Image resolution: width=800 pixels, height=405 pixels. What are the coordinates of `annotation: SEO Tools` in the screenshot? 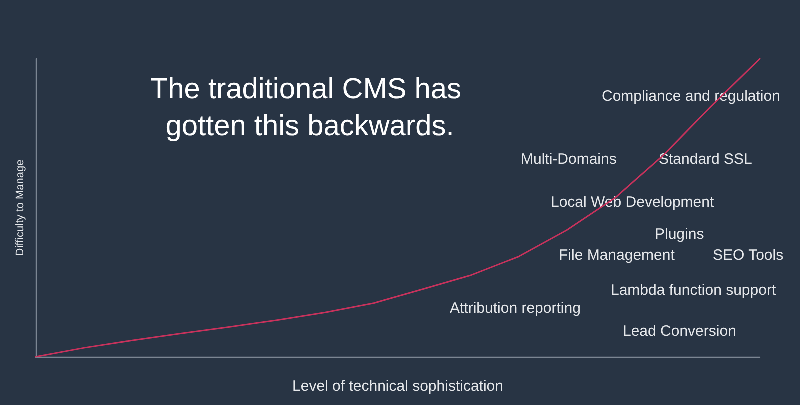 It's located at (748, 255).